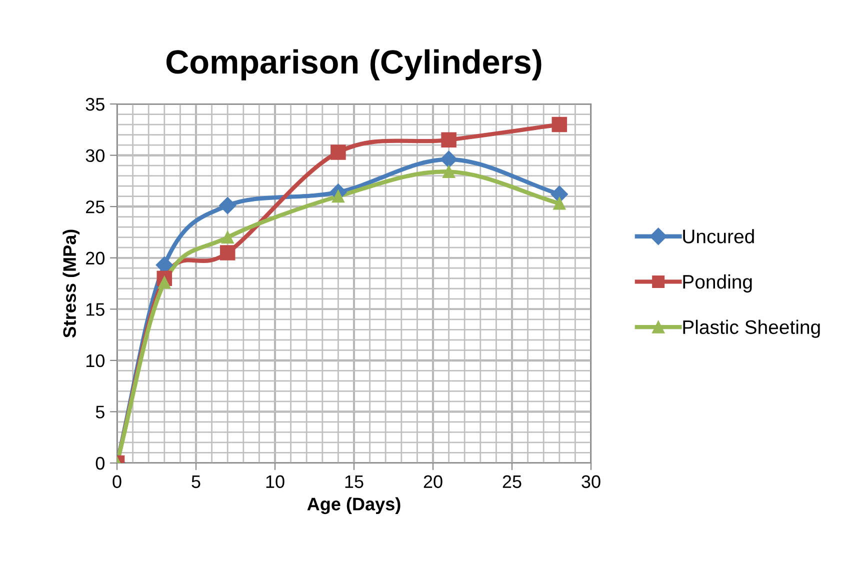 The width and height of the screenshot is (847, 564). Describe the element at coordinates (512, 481) in the screenshot. I see `x-tick-label: 25` at that location.